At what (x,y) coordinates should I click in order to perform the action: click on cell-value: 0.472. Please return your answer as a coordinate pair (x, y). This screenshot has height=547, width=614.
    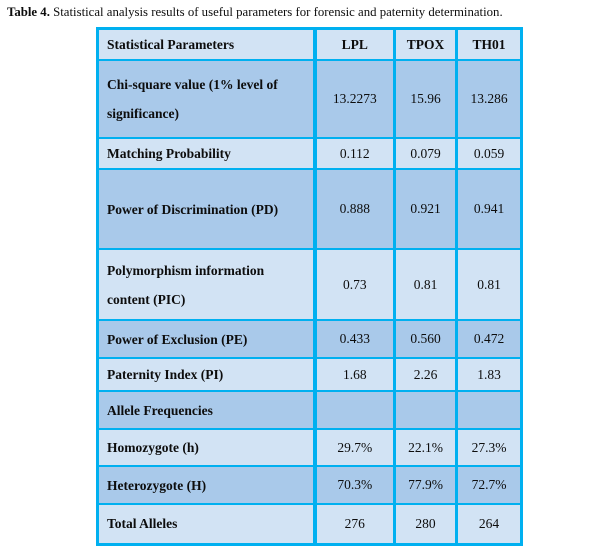
    Looking at the image, I should click on (489, 339).